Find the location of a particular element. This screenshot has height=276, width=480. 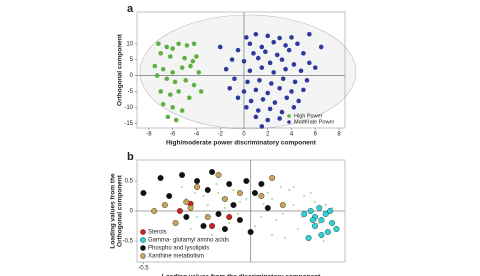

y-tick-label: -0.5 is located at coordinates (128, 242).